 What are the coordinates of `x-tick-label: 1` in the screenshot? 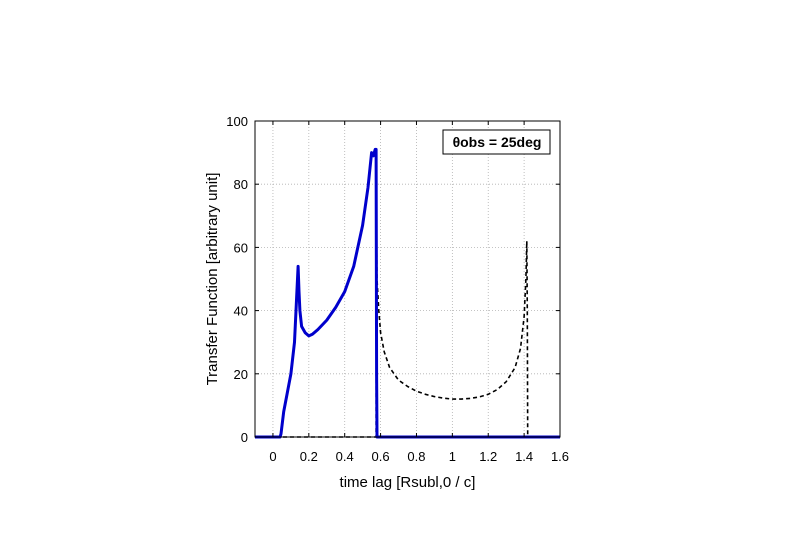 It's located at (452, 456).